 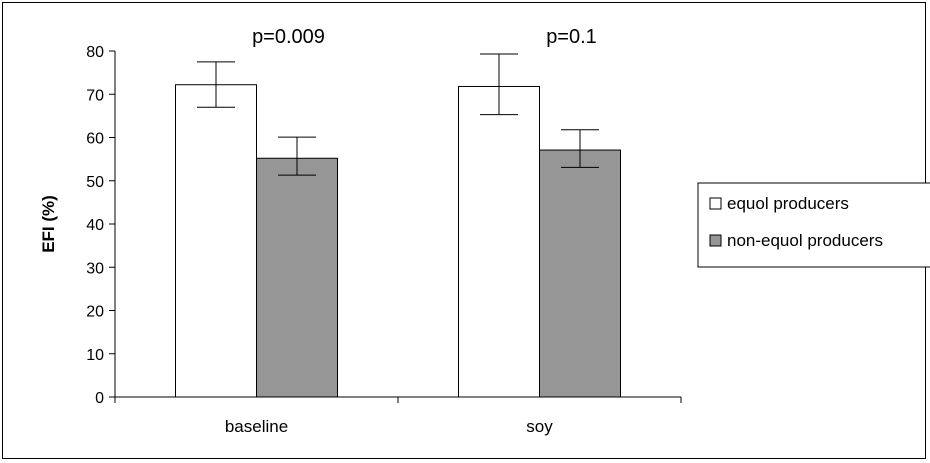 I want to click on y-tick-label: 80, so click(x=95, y=52).